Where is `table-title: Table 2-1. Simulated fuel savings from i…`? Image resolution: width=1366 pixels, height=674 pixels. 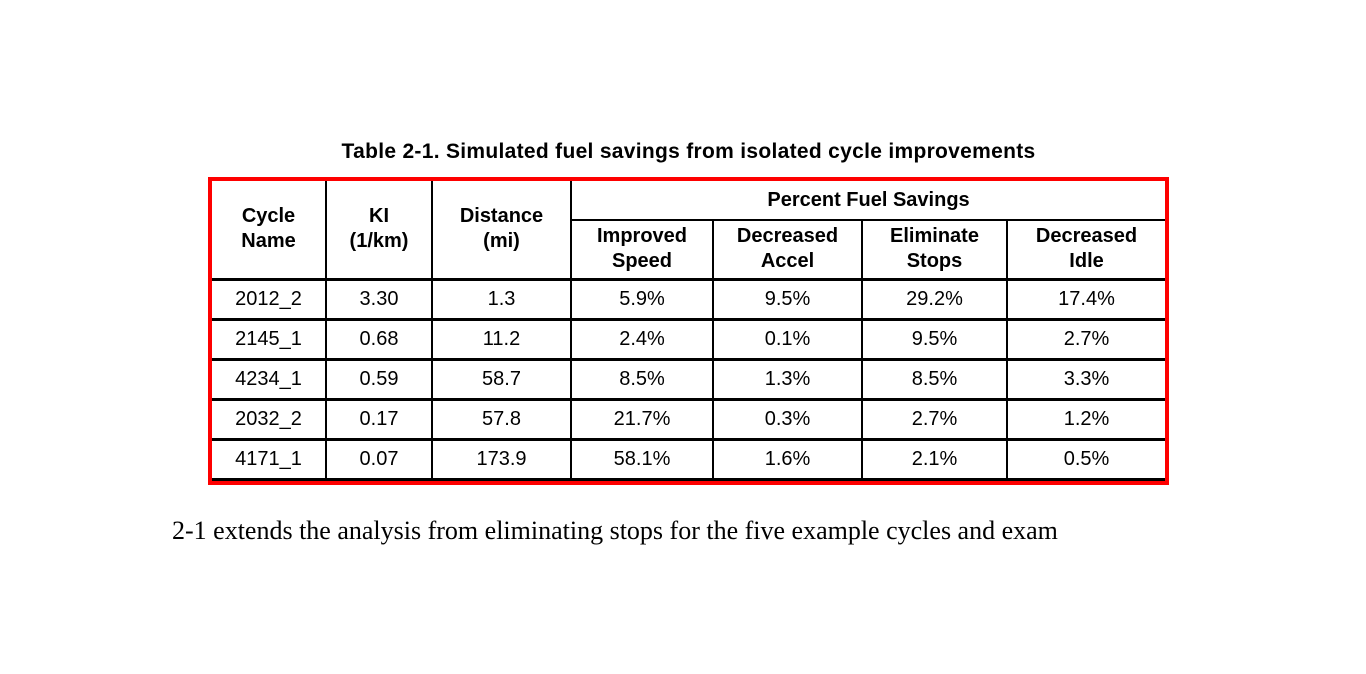
table-title: Table 2-1. Simulated fuel savings from i… is located at coordinates (688, 151).